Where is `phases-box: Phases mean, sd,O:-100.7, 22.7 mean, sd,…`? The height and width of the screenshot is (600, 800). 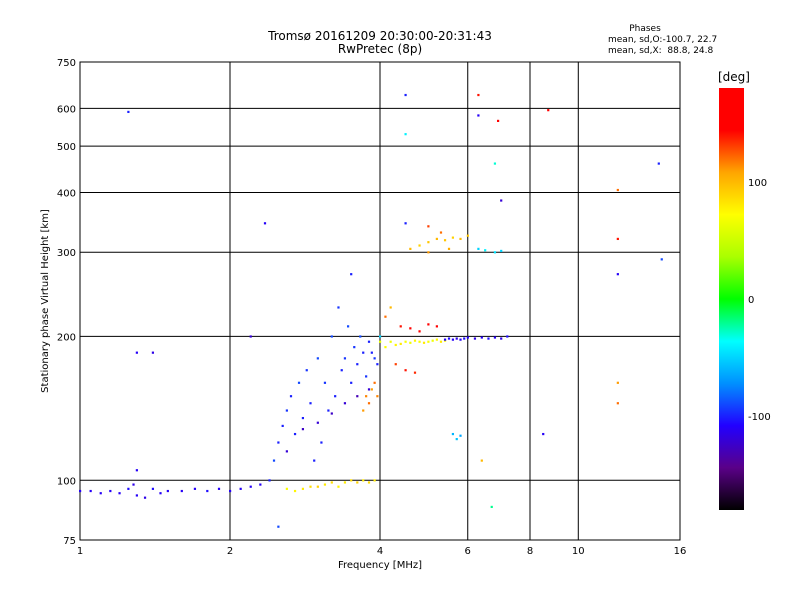
phases-box: Phases mean, sd,O:-100.7, 22.7 mean, sd,… is located at coordinates (662, 40).